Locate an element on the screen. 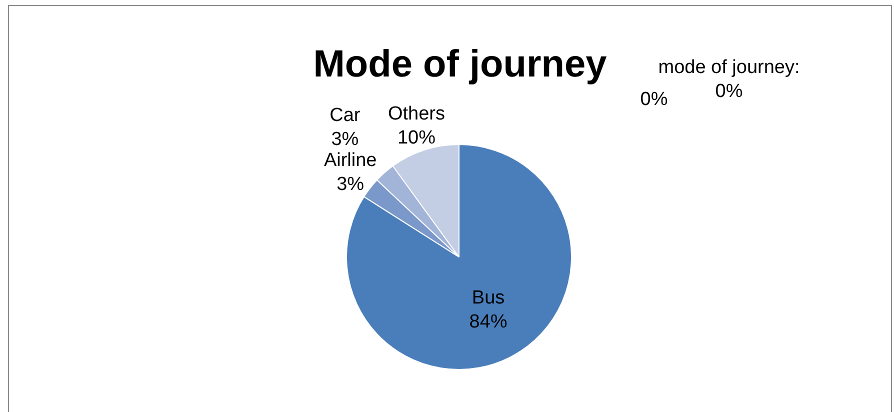 The width and height of the screenshot is (894, 412). data-label: 84% is located at coordinates (488, 321).